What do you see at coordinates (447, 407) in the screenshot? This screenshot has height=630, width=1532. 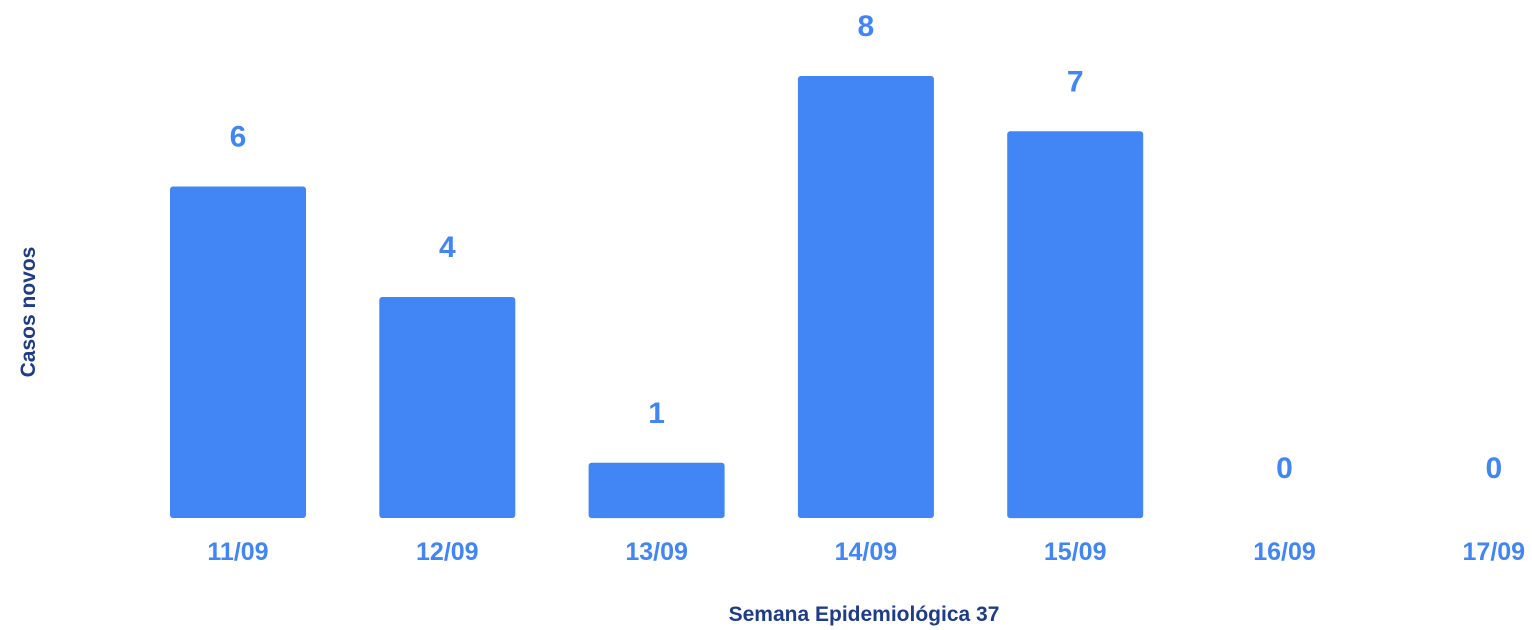 I see `bar-12/09` at bounding box center [447, 407].